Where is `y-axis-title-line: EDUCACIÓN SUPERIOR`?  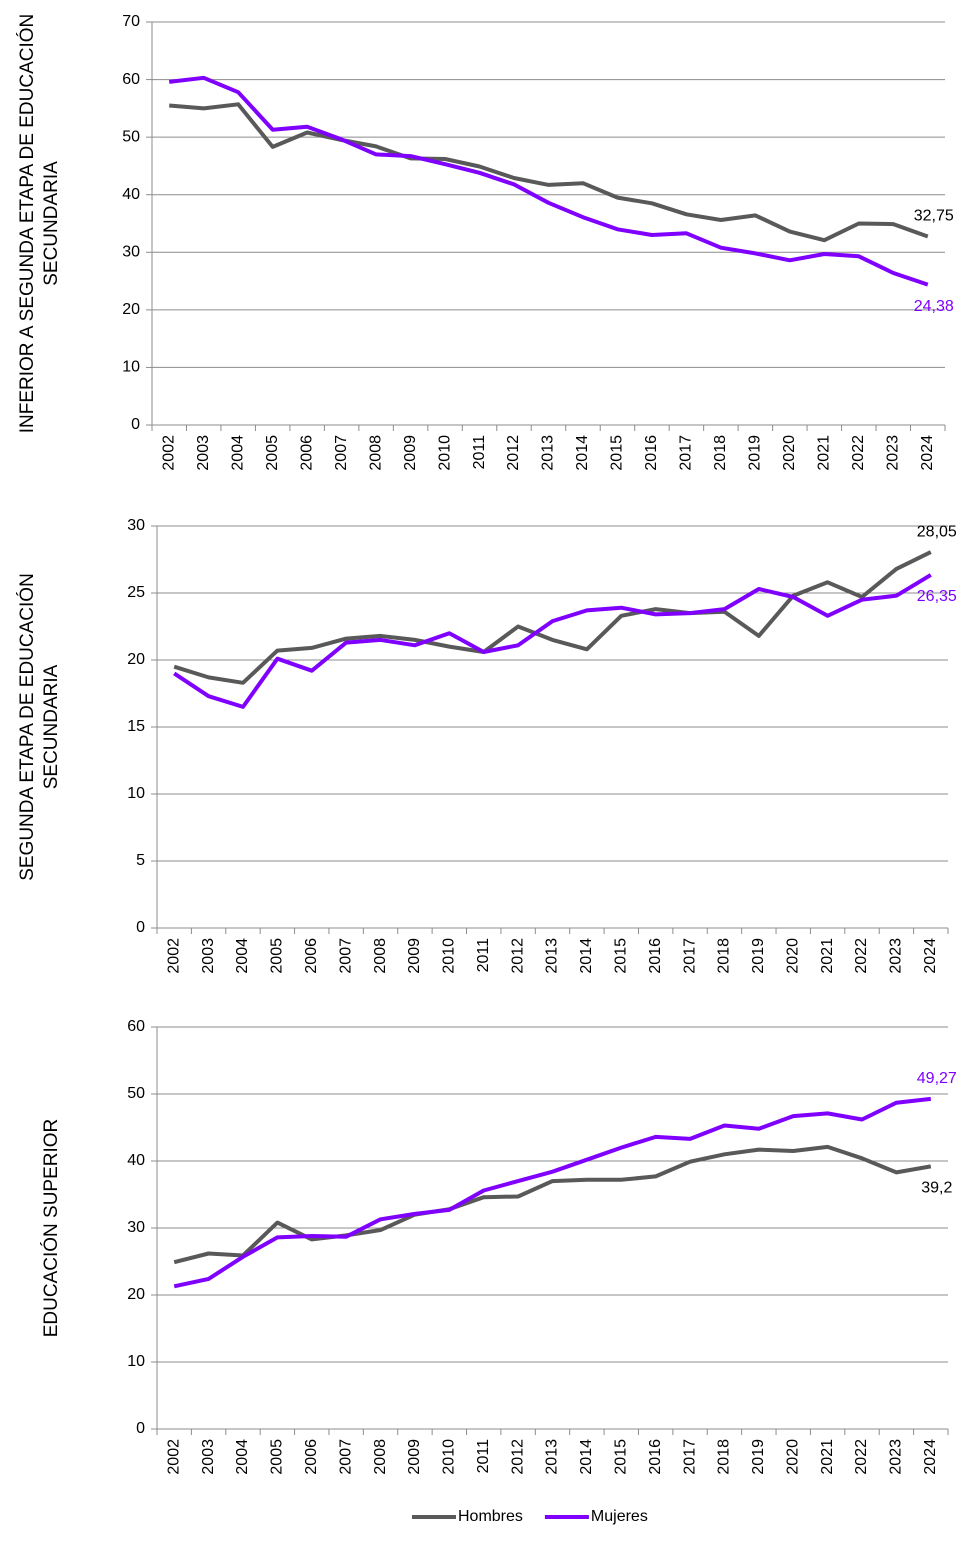 y-axis-title-line: EDUCACIÓN SUPERIOR is located at coordinates (51, 1228).